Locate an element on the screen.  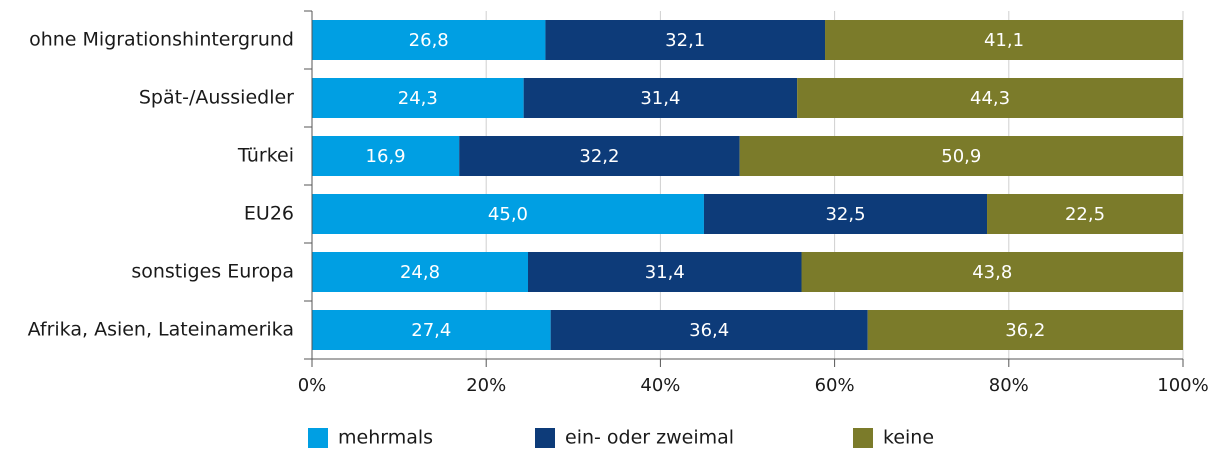
x-tick-label: 40% is located at coordinates (660, 385).